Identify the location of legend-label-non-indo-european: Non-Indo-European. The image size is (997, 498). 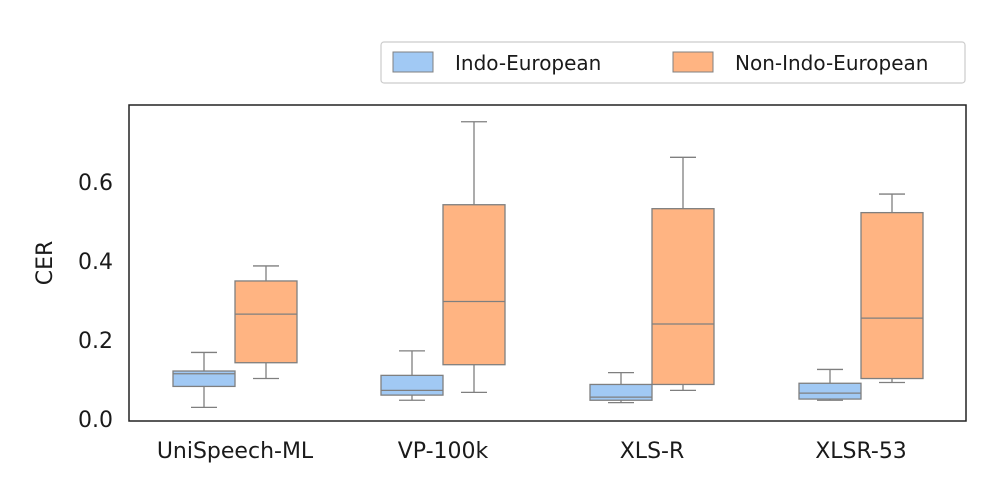
(831, 63).